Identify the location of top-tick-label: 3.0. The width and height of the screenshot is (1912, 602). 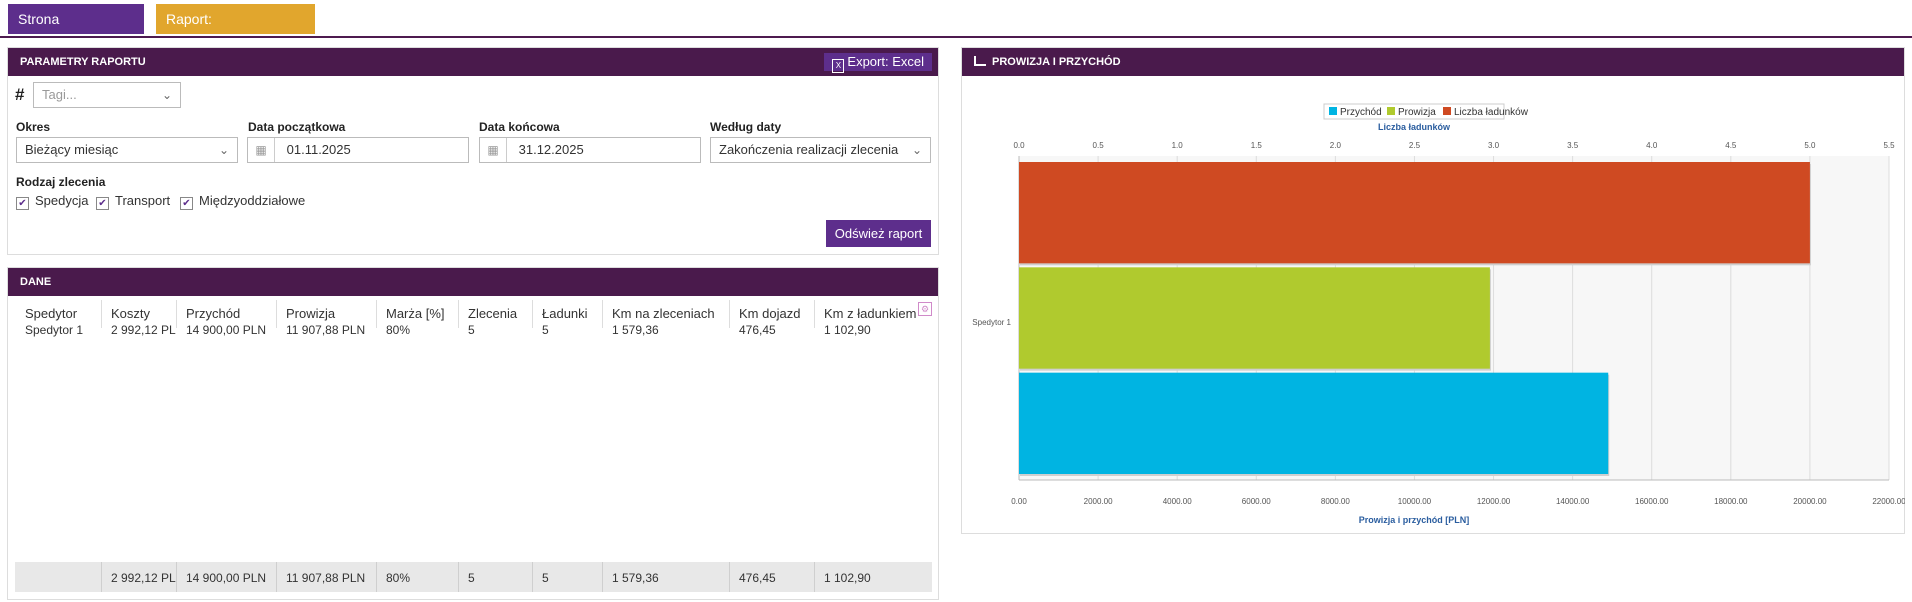
(1494, 145).